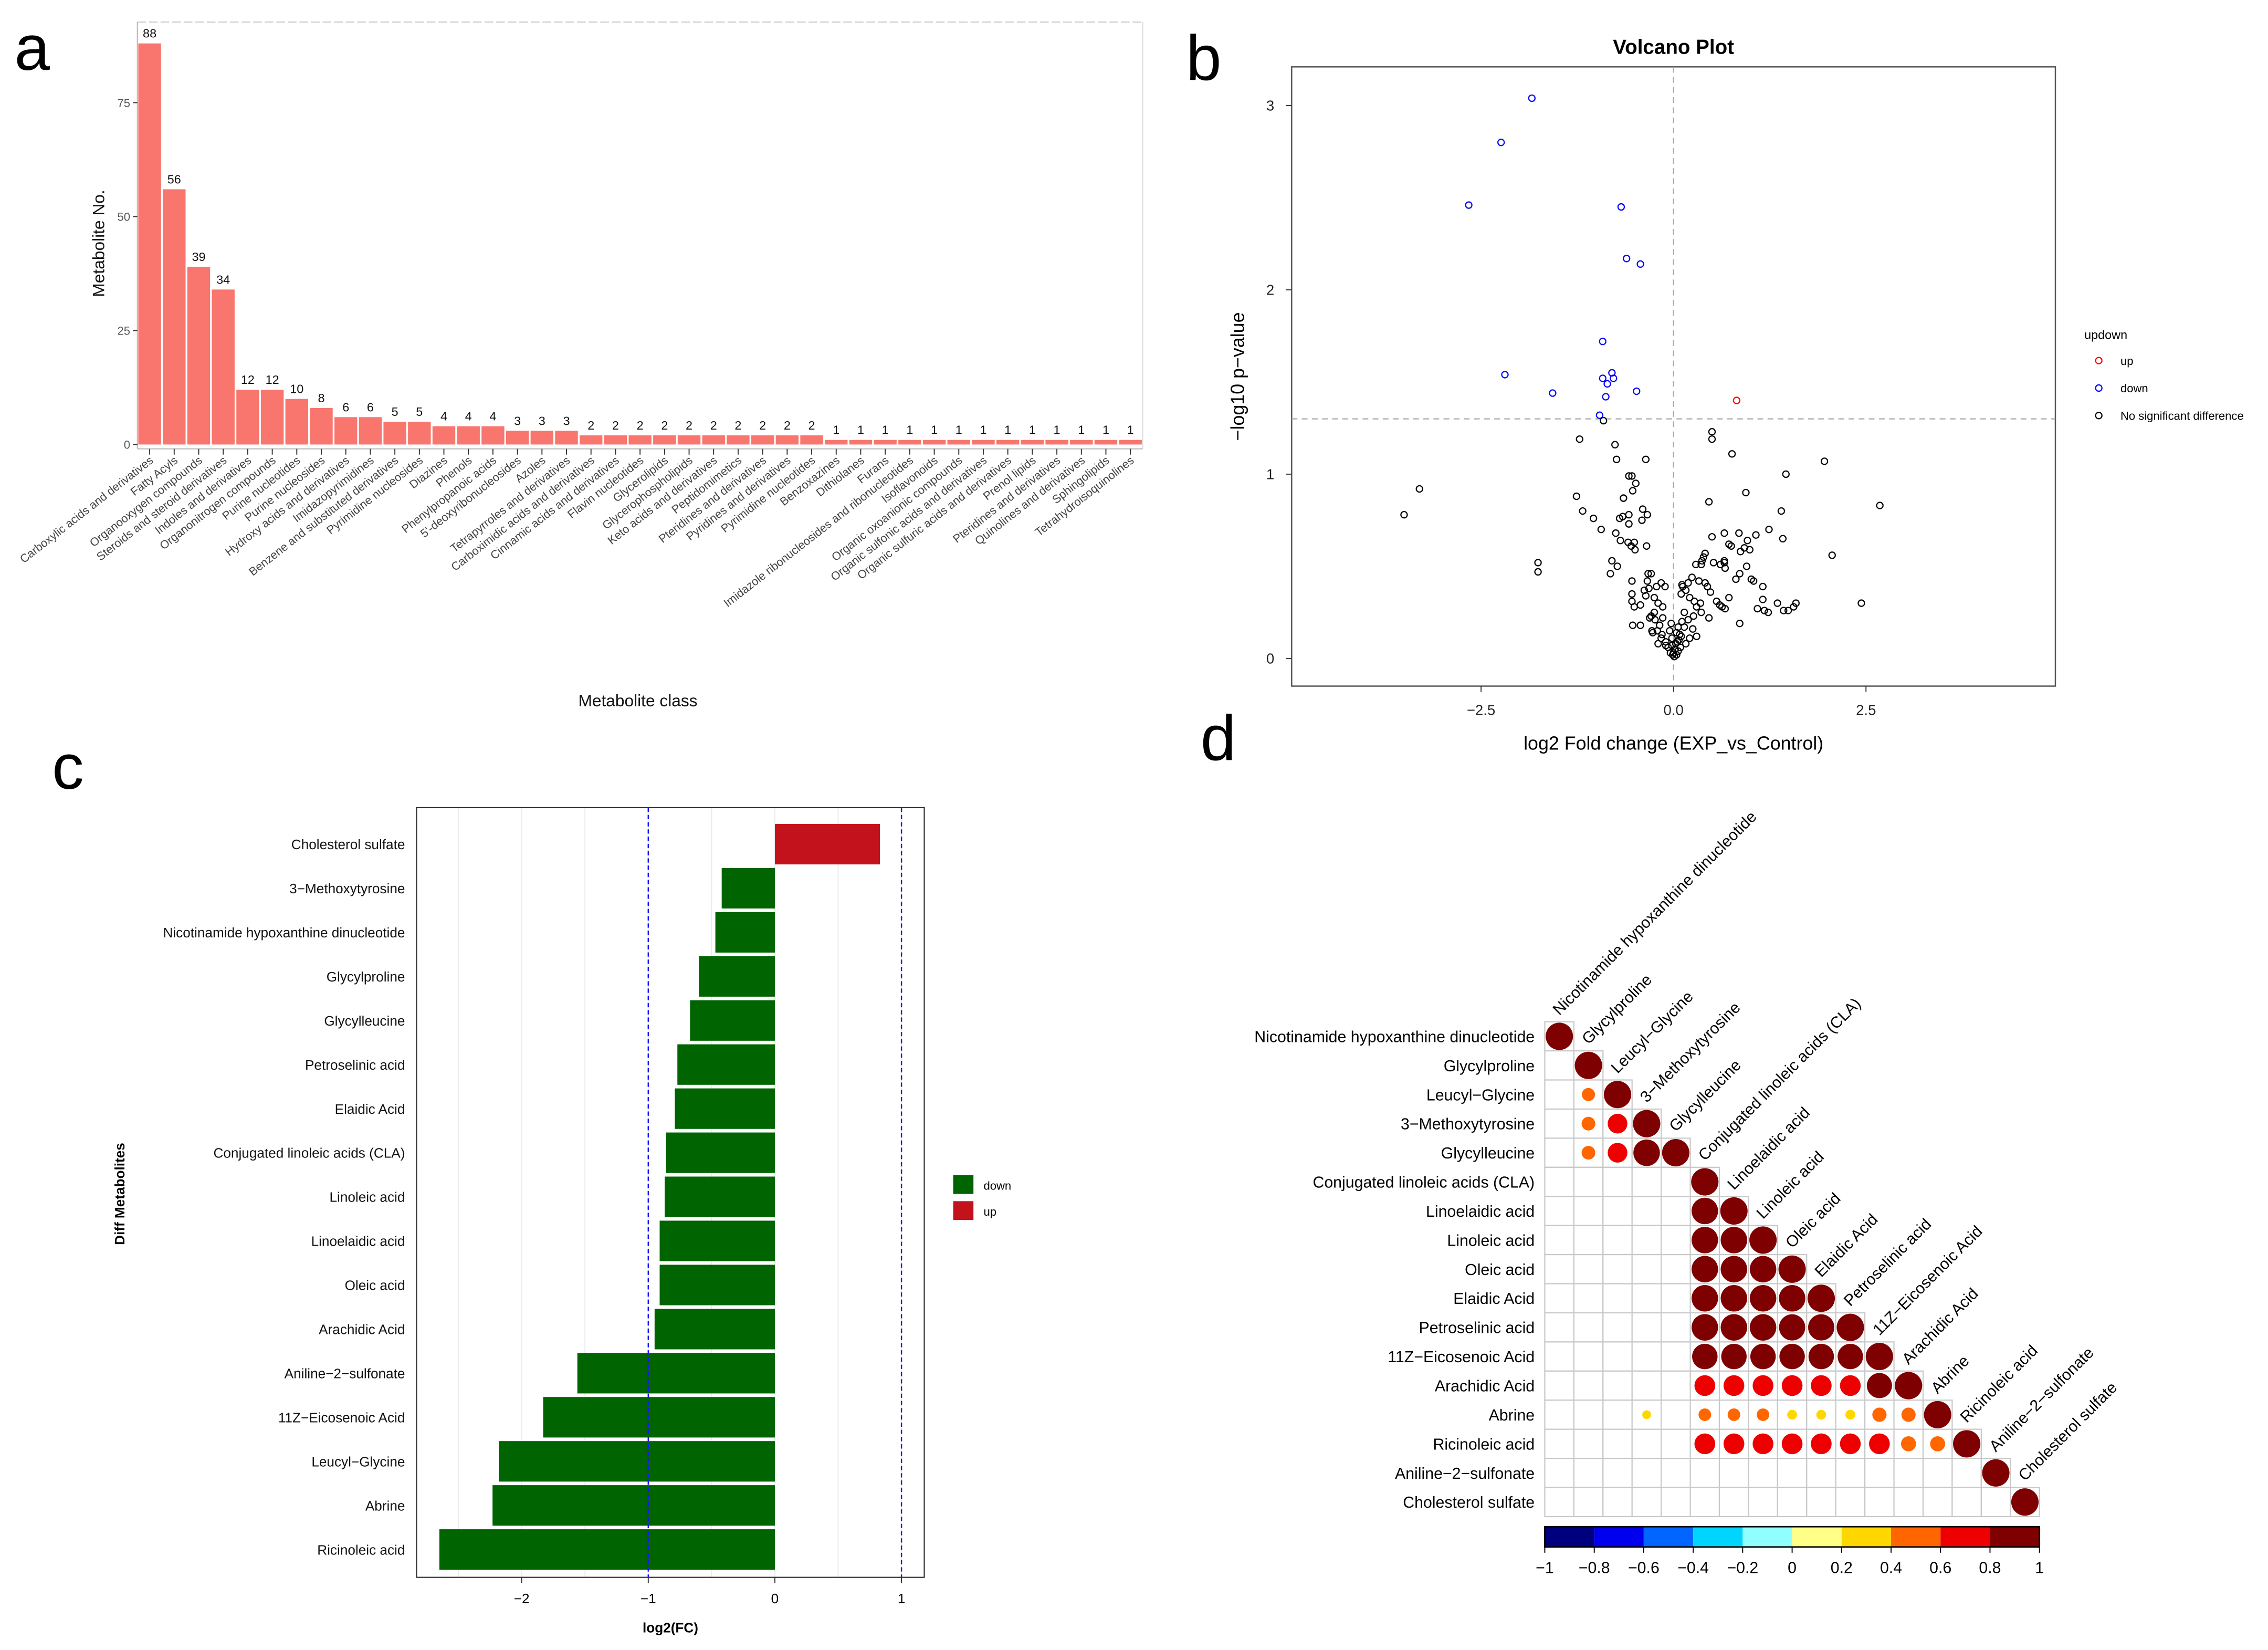  Describe the element at coordinates (2182, 416) in the screenshot. I see `legend-label: No significant difference` at that location.